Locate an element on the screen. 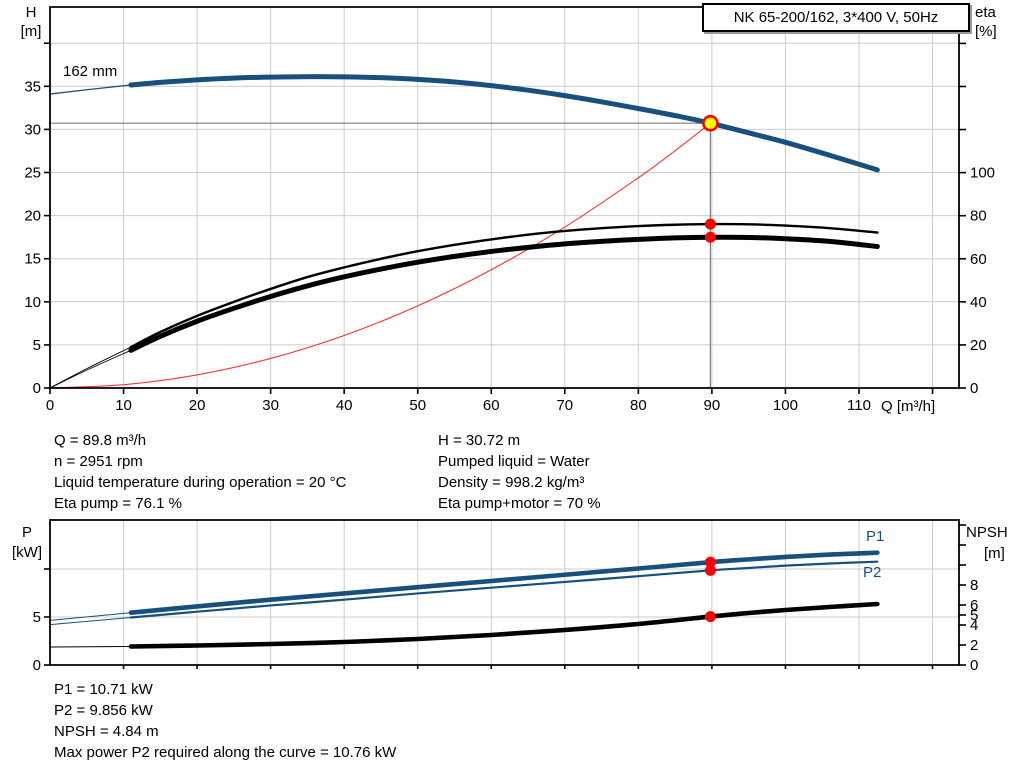 The image size is (1024, 781). eta-axis-unit: [%] is located at coordinates (986, 31).